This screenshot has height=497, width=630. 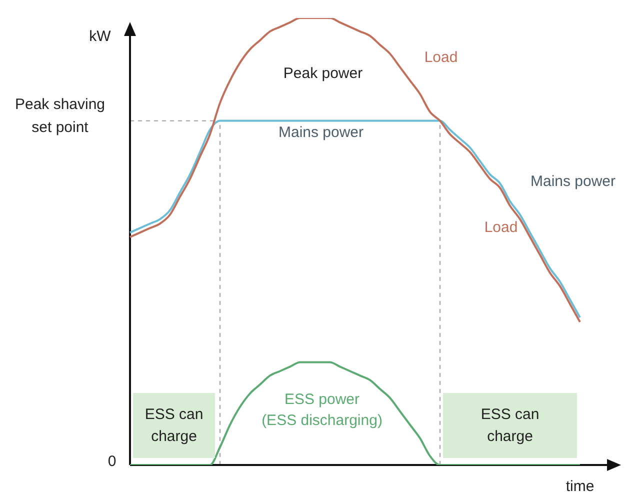 I want to click on annotation: (ESS discharging), so click(x=322, y=421).